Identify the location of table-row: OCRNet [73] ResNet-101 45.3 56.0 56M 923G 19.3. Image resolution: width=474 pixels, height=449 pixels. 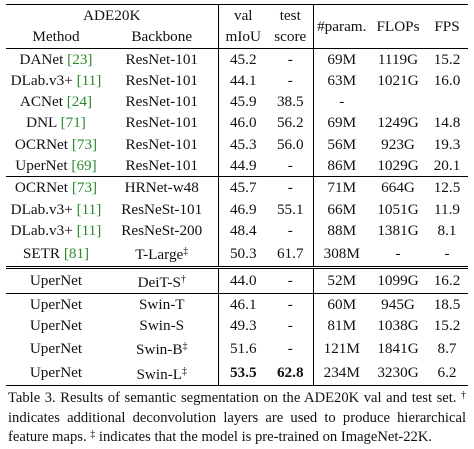
(237, 144).